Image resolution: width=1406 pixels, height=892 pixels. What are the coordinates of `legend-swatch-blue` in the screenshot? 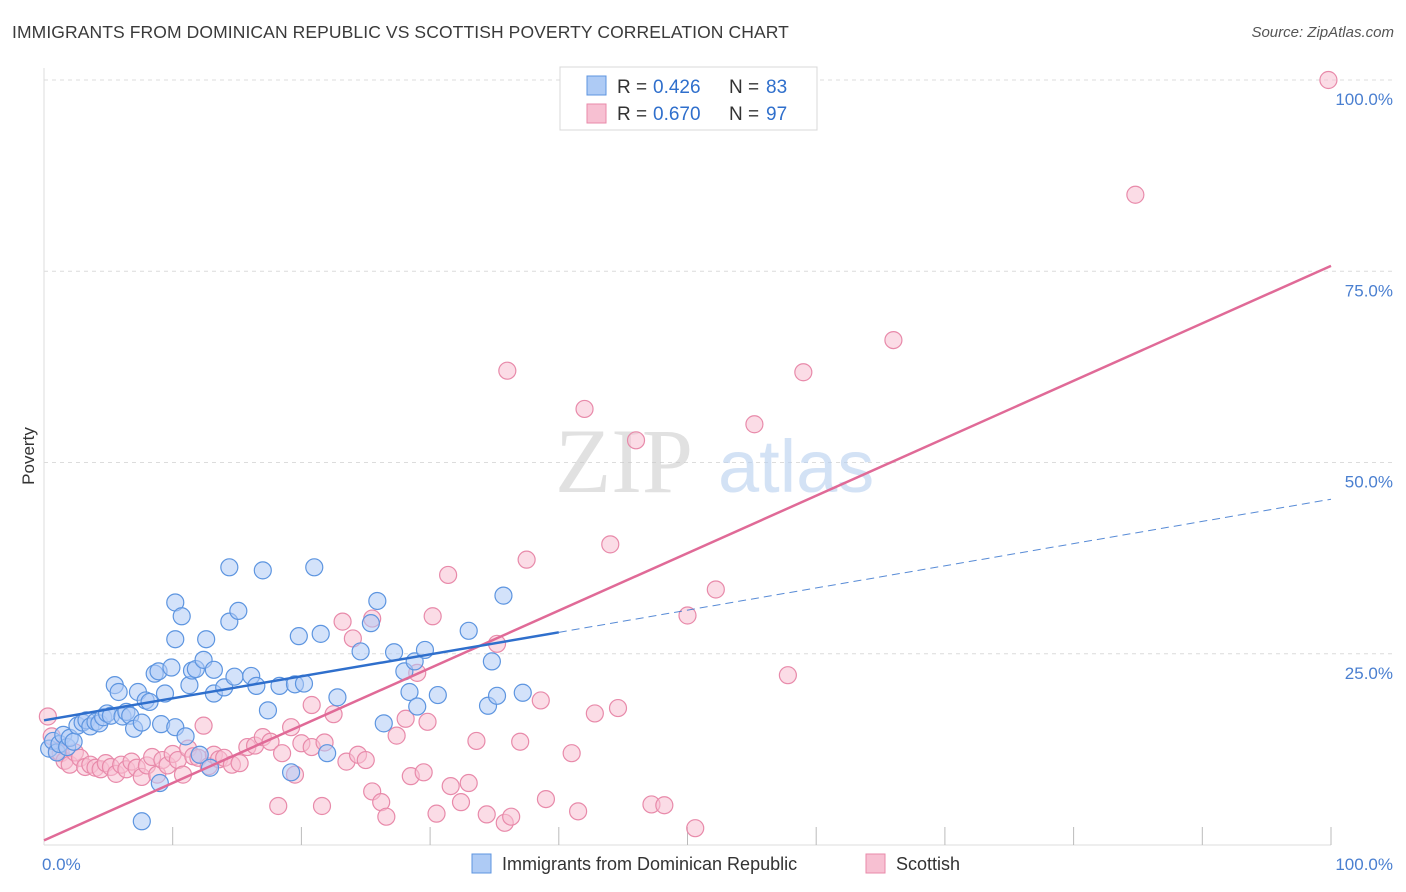 It's located at (596, 85).